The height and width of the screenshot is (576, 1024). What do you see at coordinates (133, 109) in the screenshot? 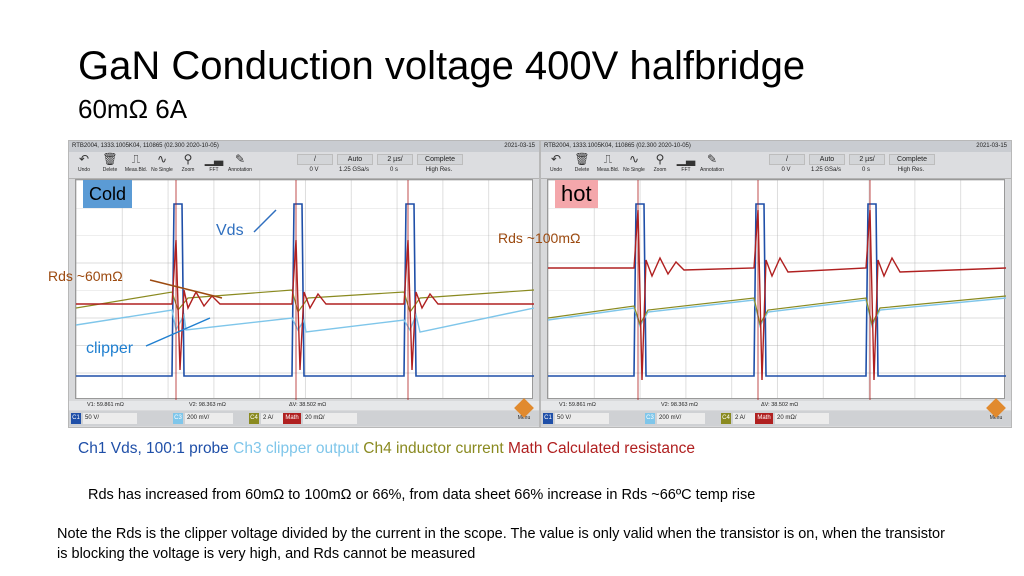
I see `slide-subtitle: 60mΩ 6A` at bounding box center [133, 109].